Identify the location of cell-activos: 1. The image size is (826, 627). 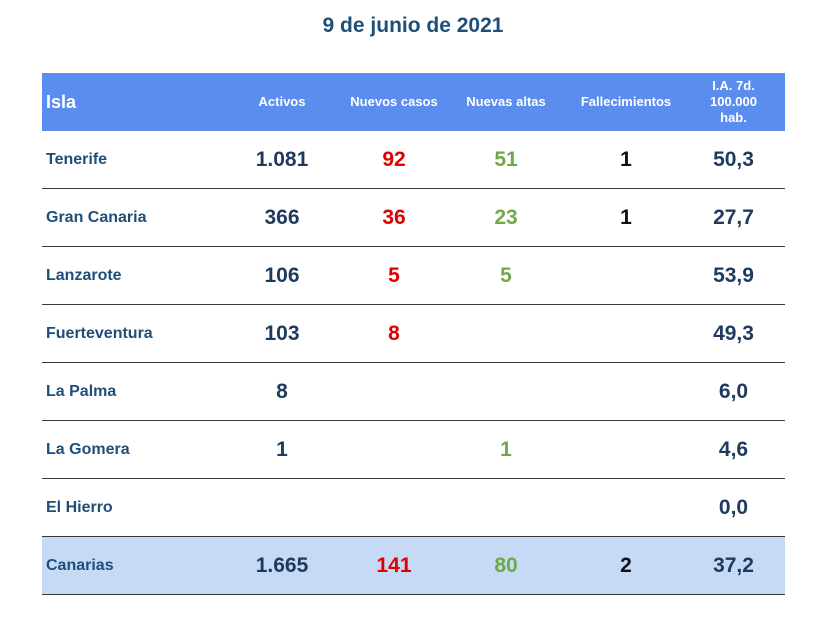
(282, 449).